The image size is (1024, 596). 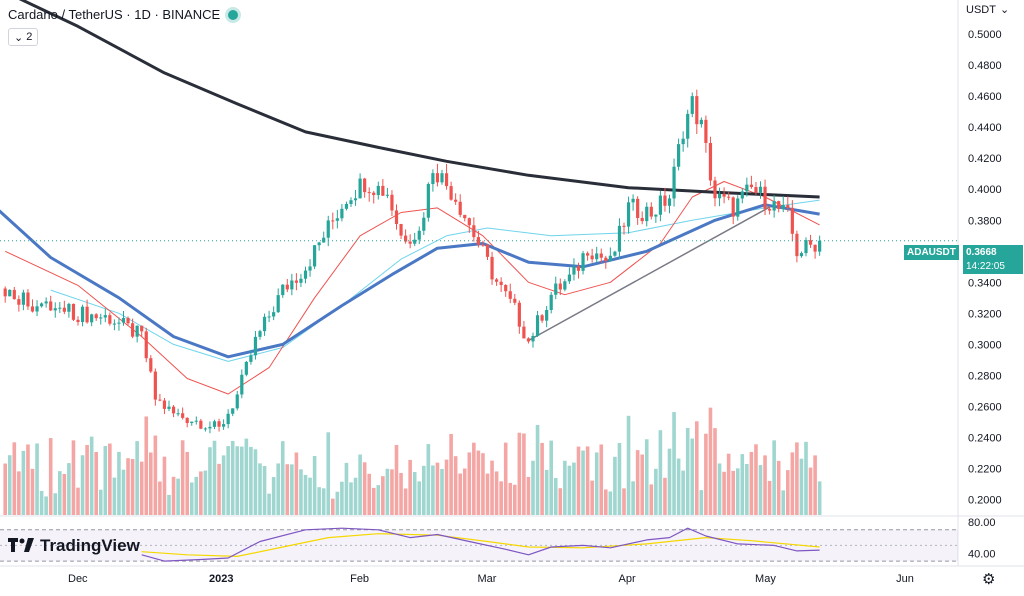 What do you see at coordinates (993, 252) in the screenshot?
I see `last-price-tag: 0.3668` at bounding box center [993, 252].